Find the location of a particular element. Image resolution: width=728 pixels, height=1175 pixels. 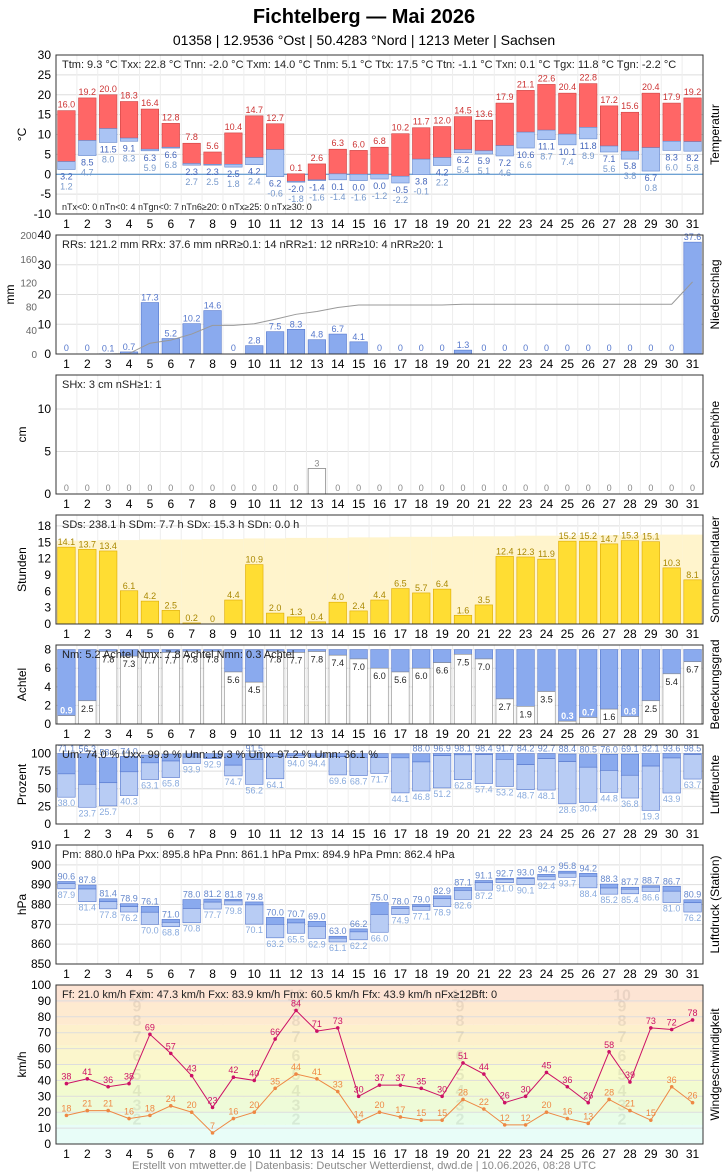

wind-mean-value-label: 44 is located at coordinates (296, 1067).